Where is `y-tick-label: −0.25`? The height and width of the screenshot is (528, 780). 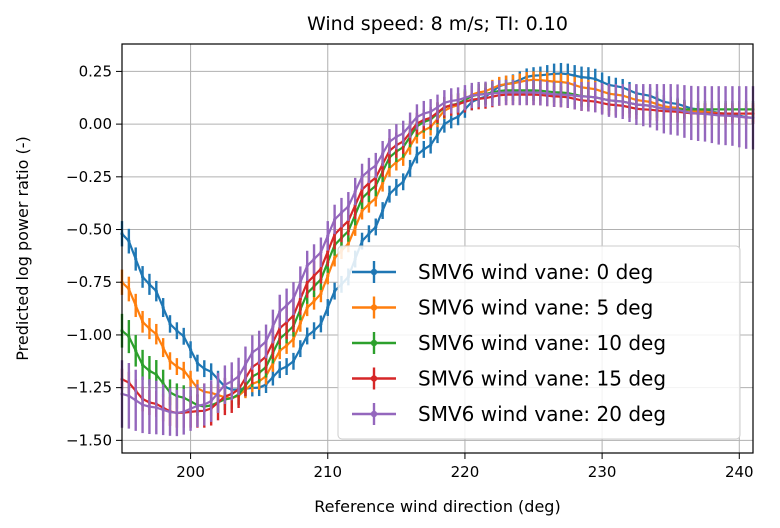 y-tick-label: −0.25 is located at coordinates (89, 177).